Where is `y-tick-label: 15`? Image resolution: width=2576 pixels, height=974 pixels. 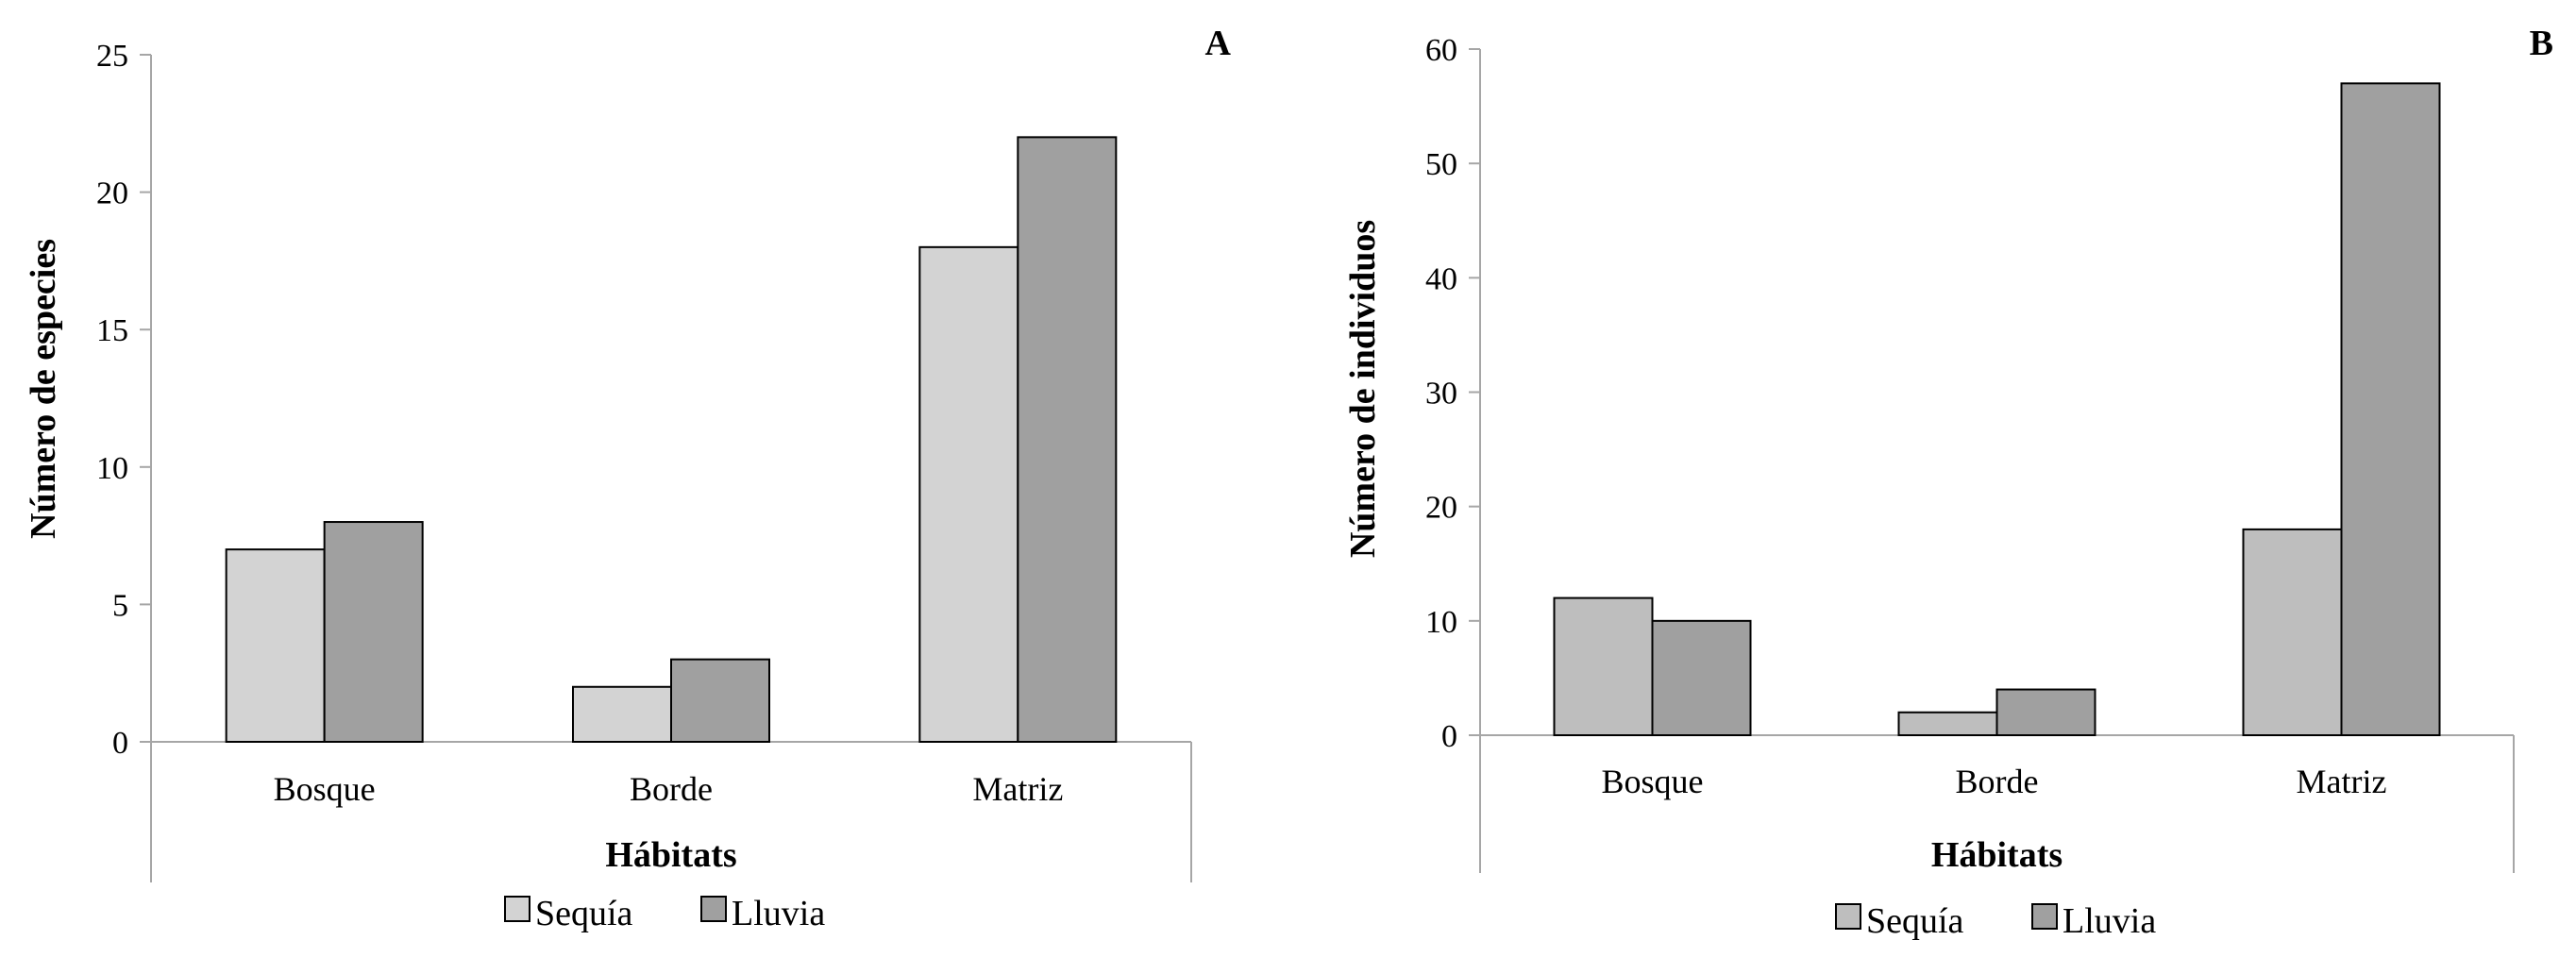
y-tick-label: 15 is located at coordinates (112, 330).